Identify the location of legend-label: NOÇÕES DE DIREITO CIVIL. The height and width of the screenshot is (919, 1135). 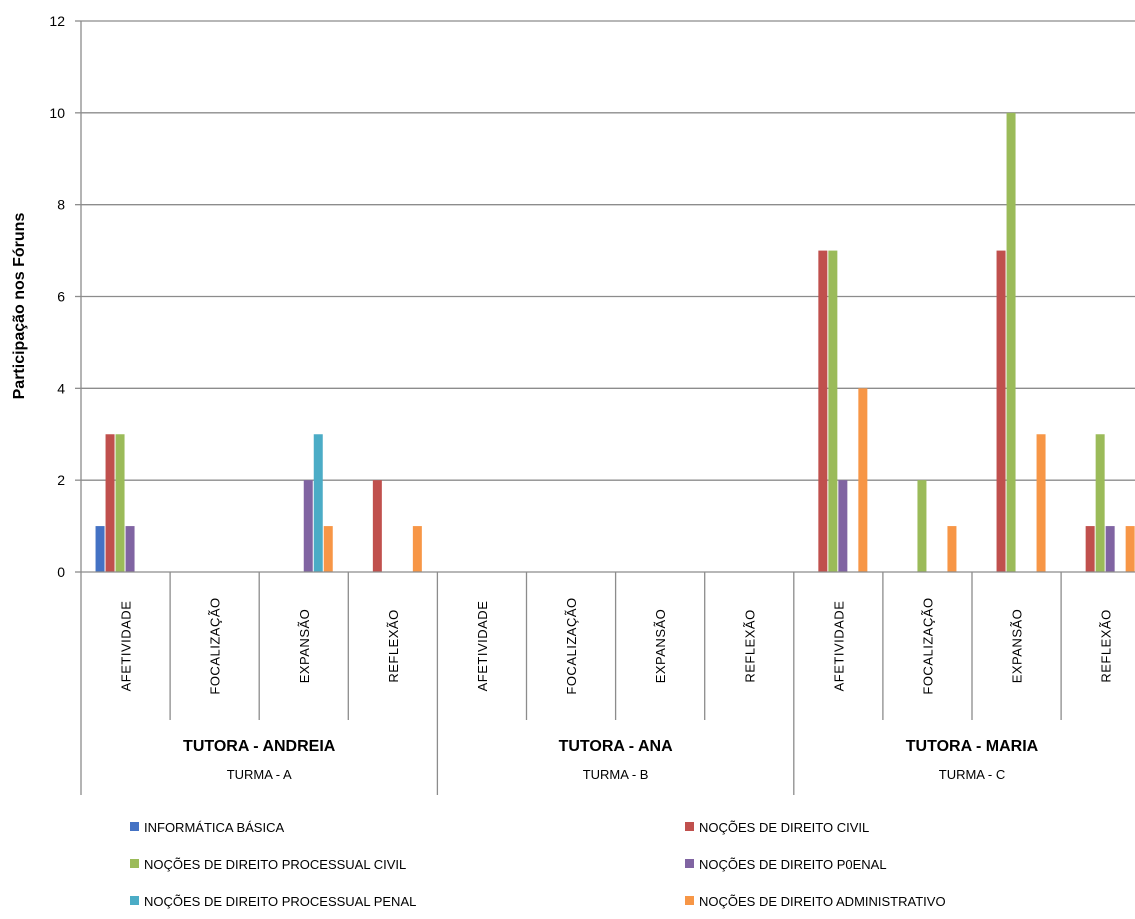
(784, 827).